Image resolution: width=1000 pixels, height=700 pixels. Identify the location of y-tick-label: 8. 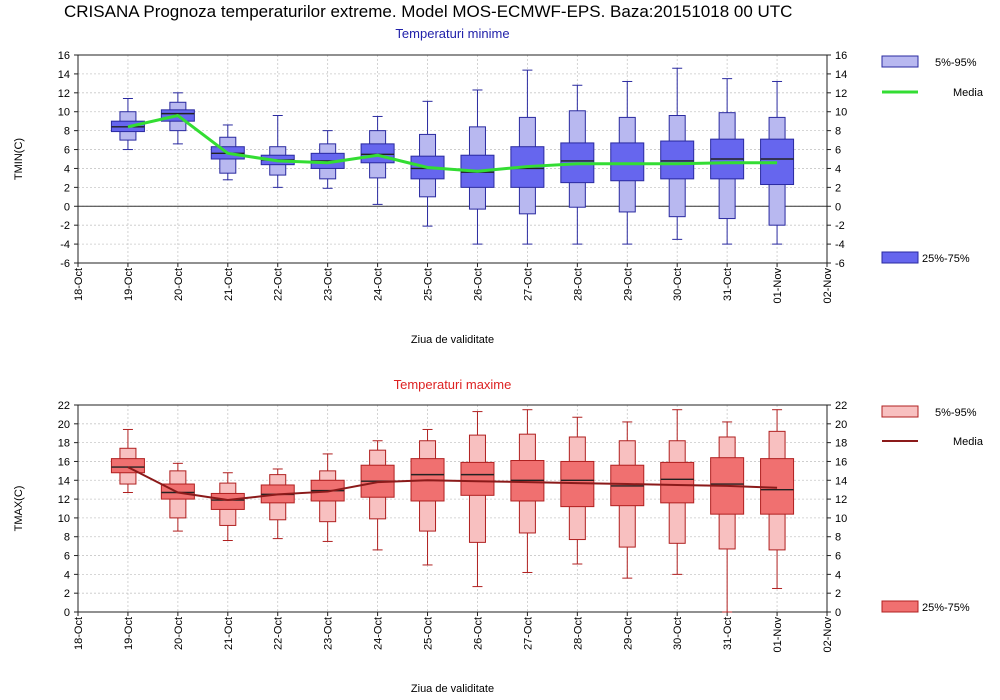
(67, 538).